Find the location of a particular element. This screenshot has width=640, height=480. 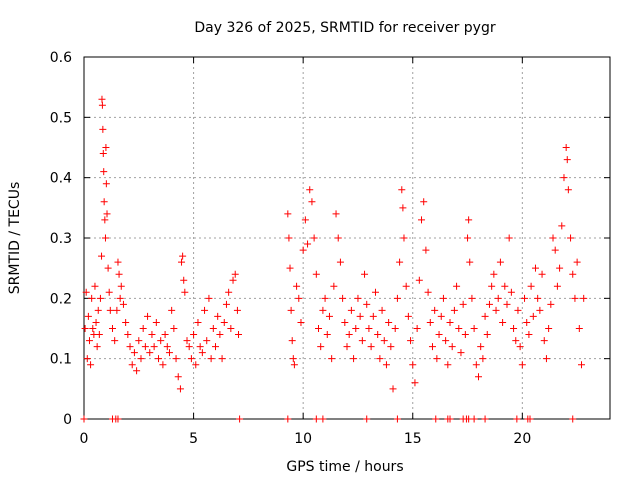

baseline-points is located at coordinates (328, 419).